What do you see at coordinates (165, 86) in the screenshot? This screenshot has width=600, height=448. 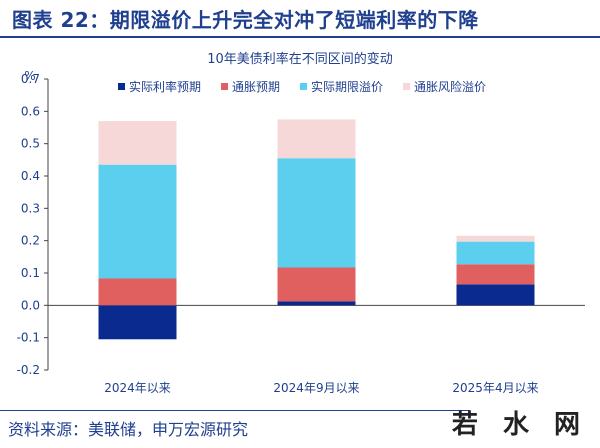 I see `legend-label: 实际利率预期` at bounding box center [165, 86].